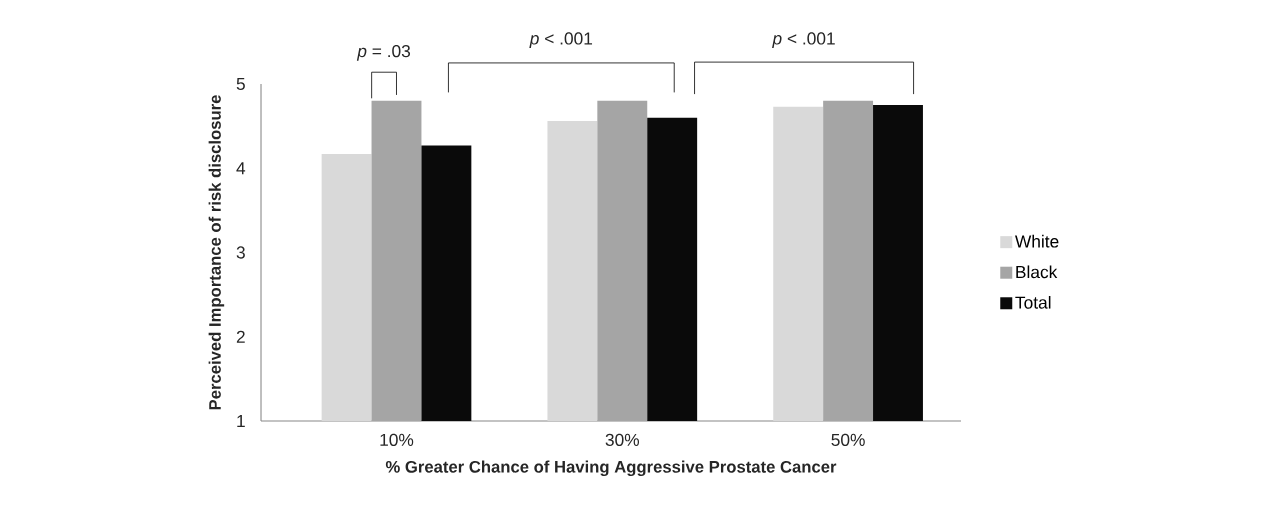 This screenshot has width=1261, height=507. I want to click on x-axis-title: % Greater Chance of Having Aggressive Prostate Cancer, so click(611, 468).